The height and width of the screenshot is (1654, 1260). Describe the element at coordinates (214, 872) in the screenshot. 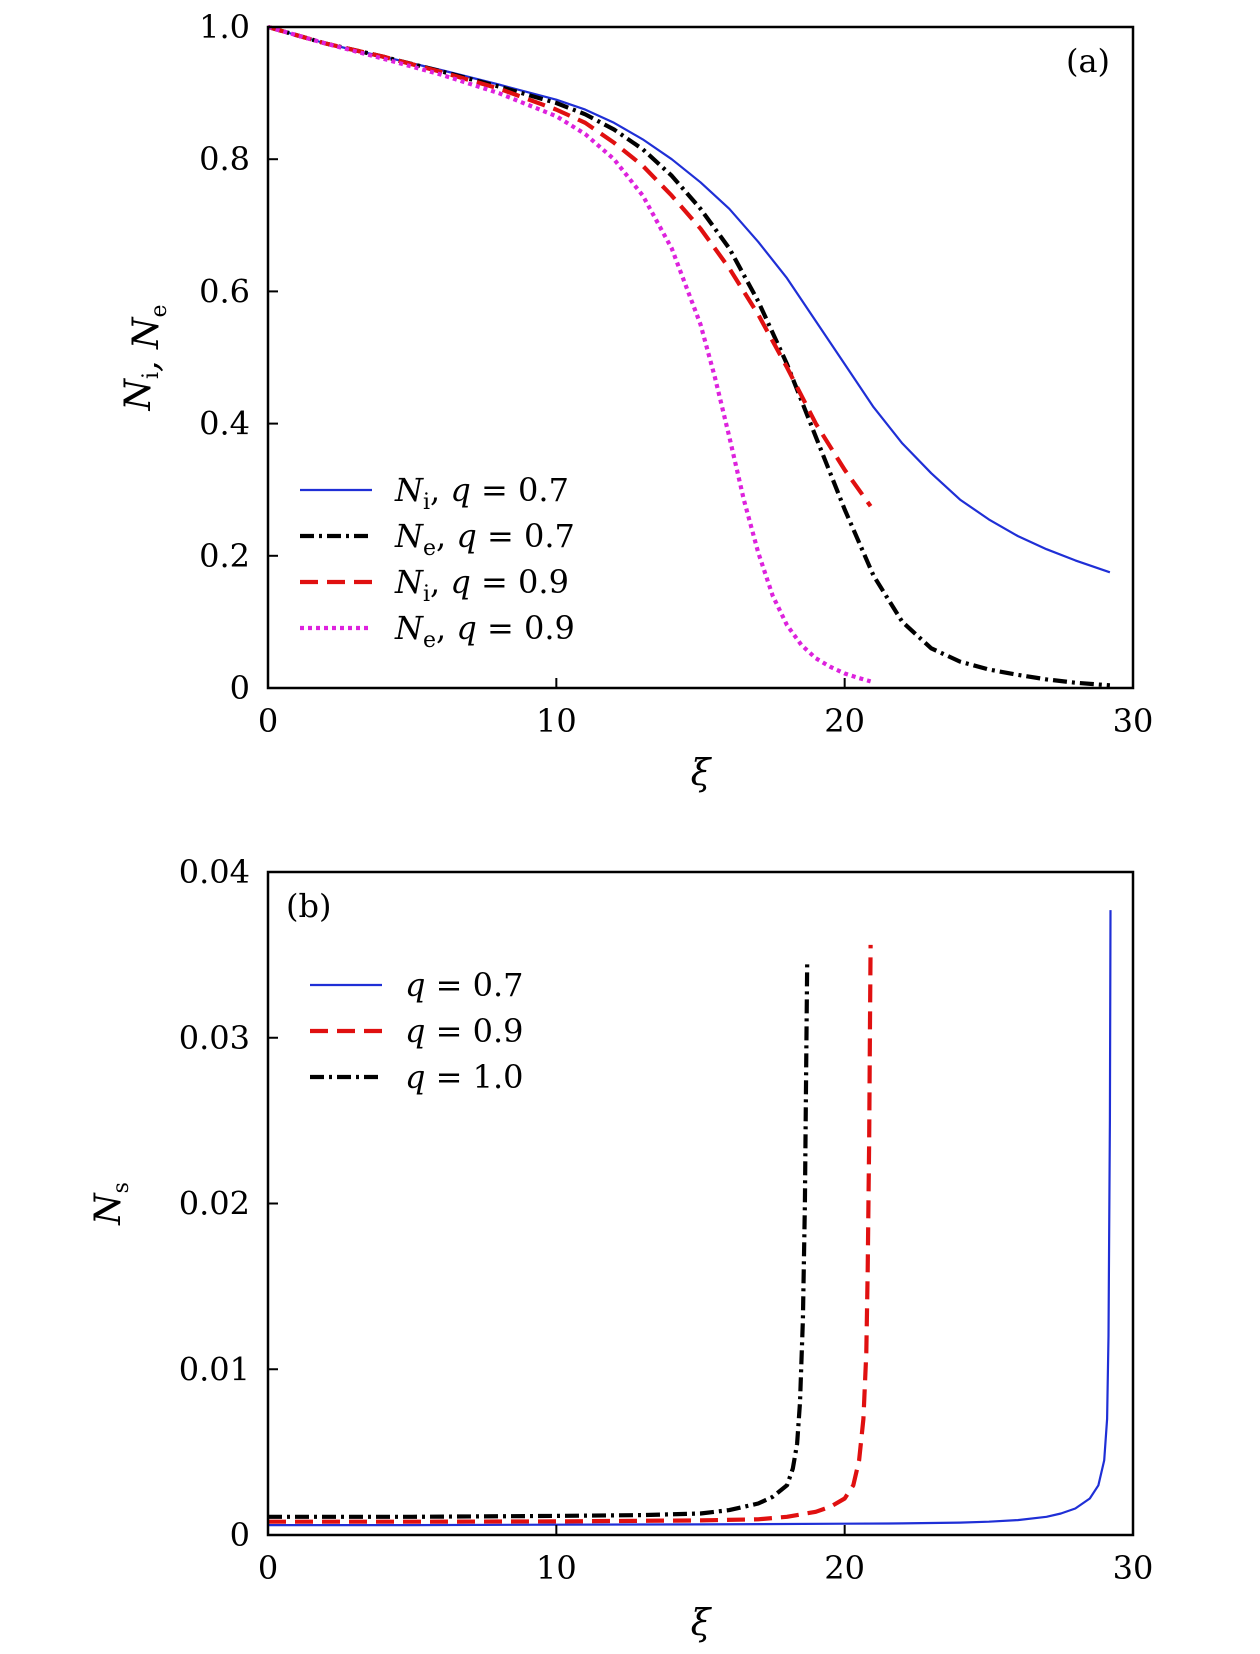

I see `y-tick-label: 0.04` at that location.